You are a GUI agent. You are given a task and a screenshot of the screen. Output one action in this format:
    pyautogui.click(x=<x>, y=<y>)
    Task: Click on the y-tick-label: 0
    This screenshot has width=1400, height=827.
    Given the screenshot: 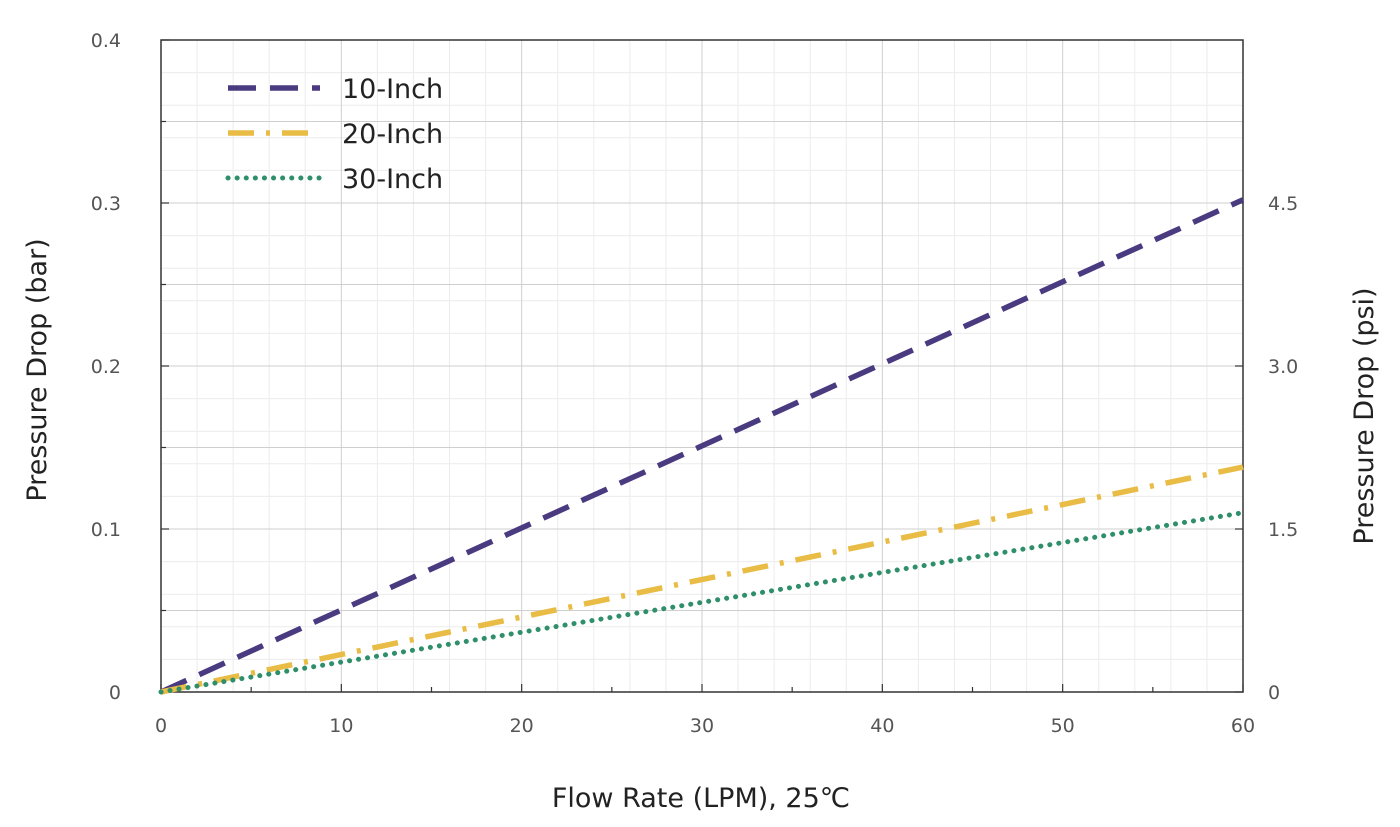 What is the action you would take?
    pyautogui.click(x=115, y=693)
    